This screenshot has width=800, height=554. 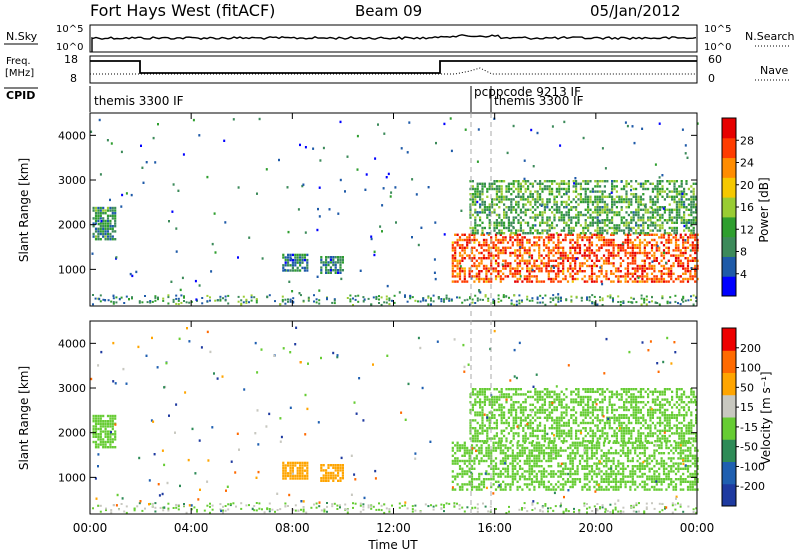 What do you see at coordinates (71, 59) in the screenshot?
I see `freq-tick-high: 18` at bounding box center [71, 59].